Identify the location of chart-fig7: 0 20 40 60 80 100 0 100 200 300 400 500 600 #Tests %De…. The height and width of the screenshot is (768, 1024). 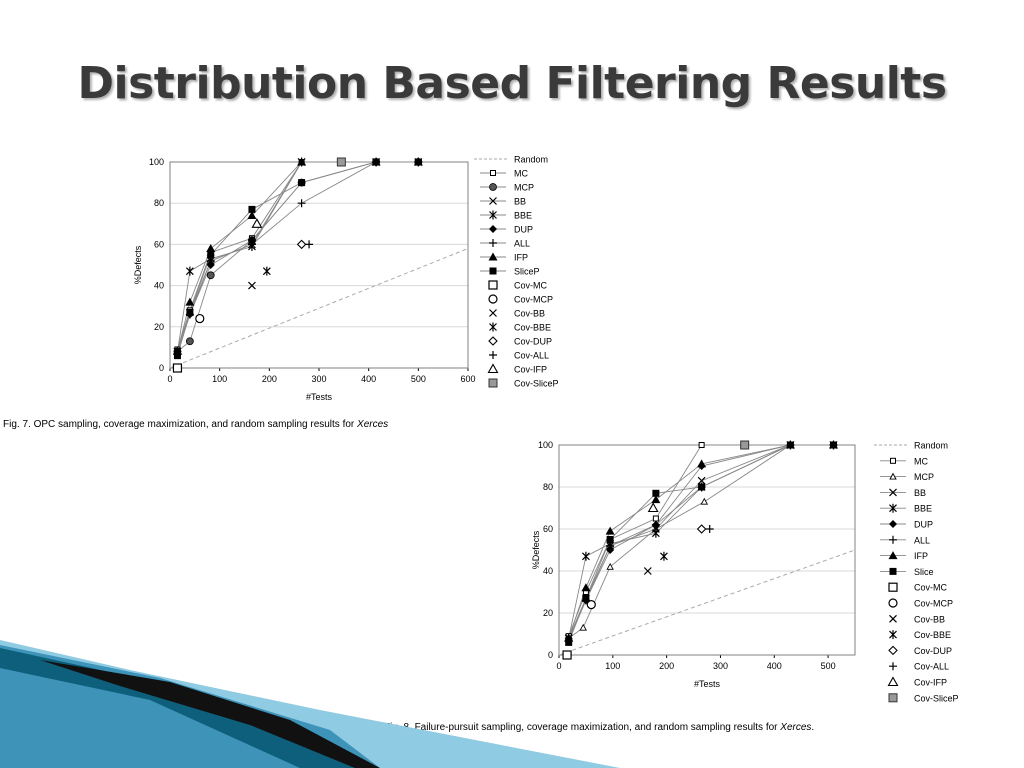
(355, 280).